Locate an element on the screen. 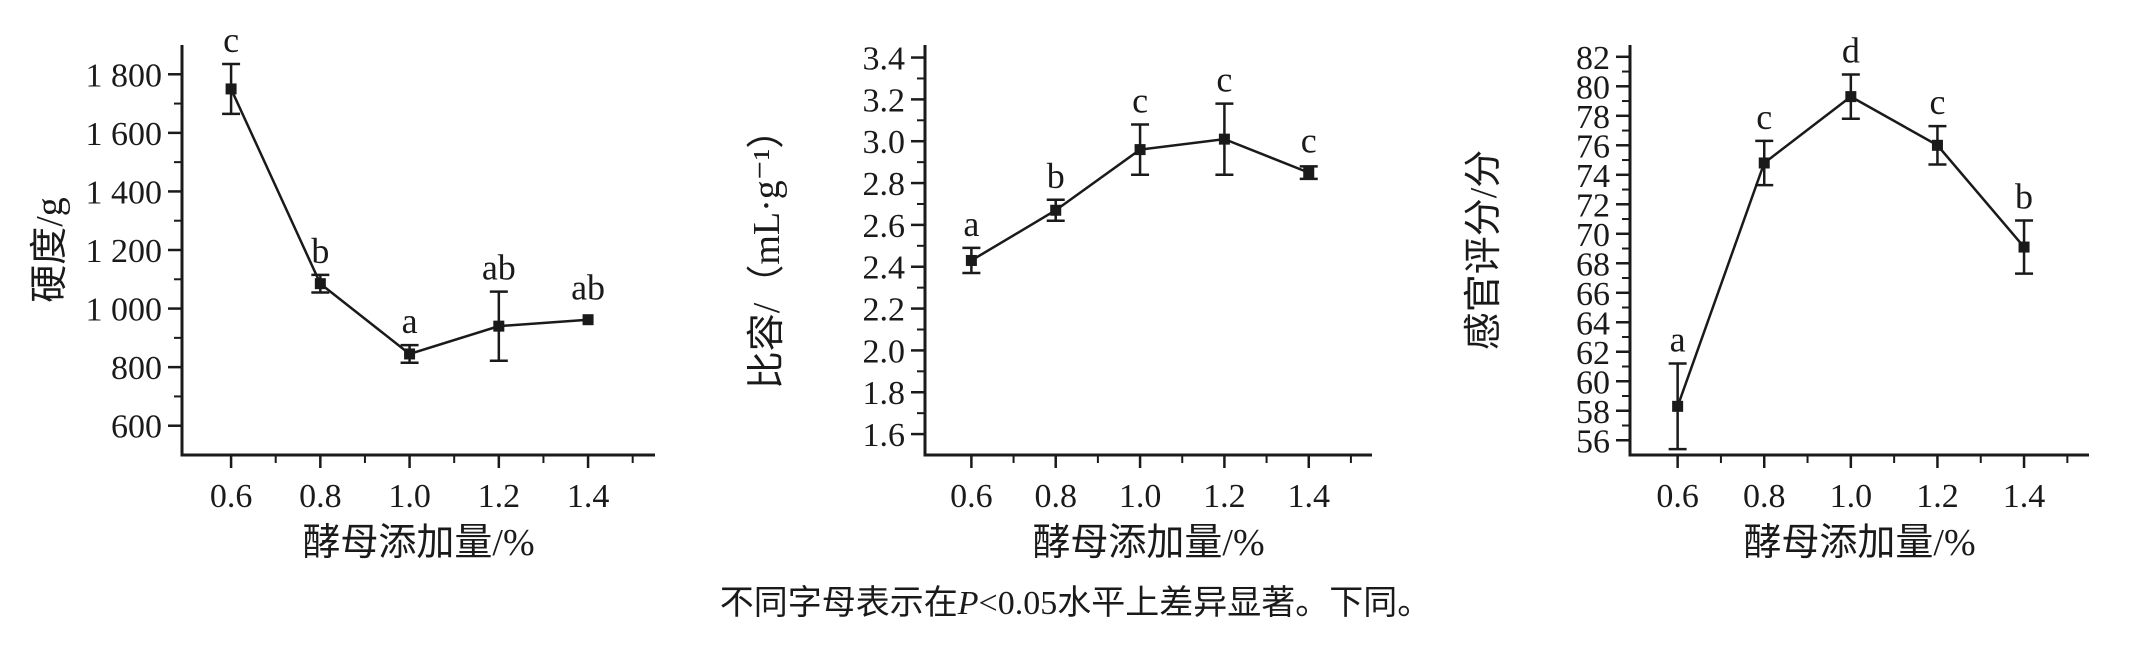  svg-text: 2.6 is located at coordinates (884, 226).